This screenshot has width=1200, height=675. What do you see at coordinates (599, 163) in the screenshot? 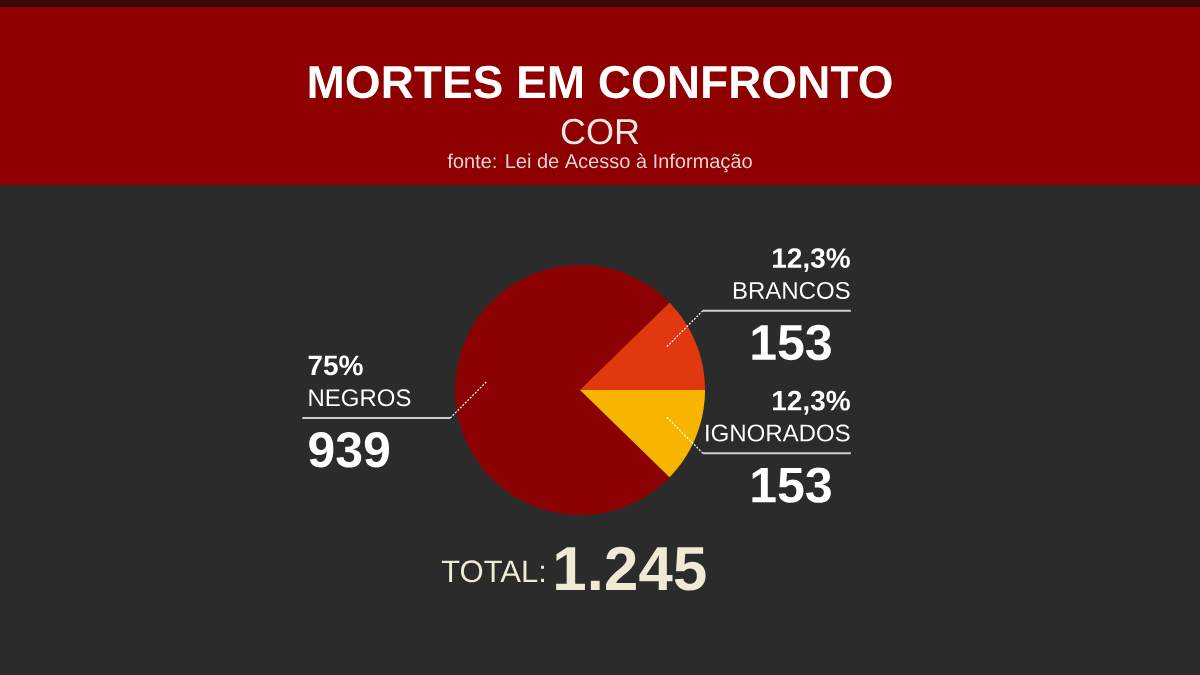
I see `source-note: fonte: Lei de Acesso à Informação` at bounding box center [599, 163].